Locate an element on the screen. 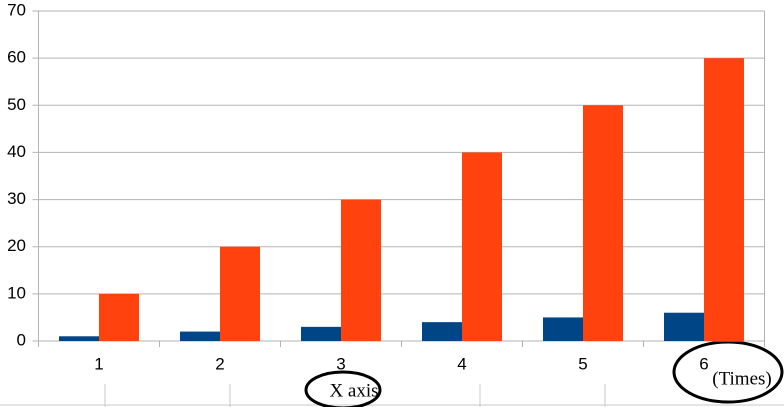  annotation-circle is located at coordinates (728, 372).